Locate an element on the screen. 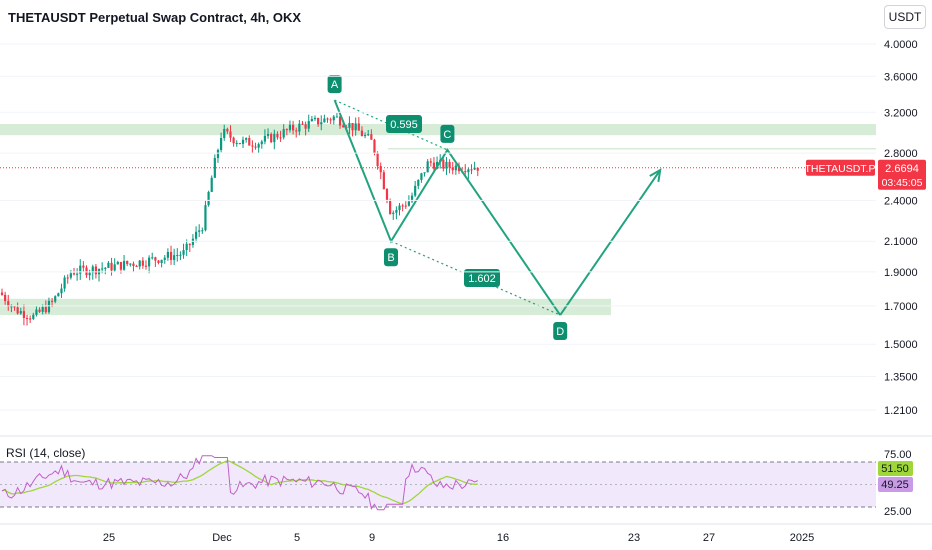 The height and width of the screenshot is (550, 932). price-badge-box is located at coordinates (902, 174).